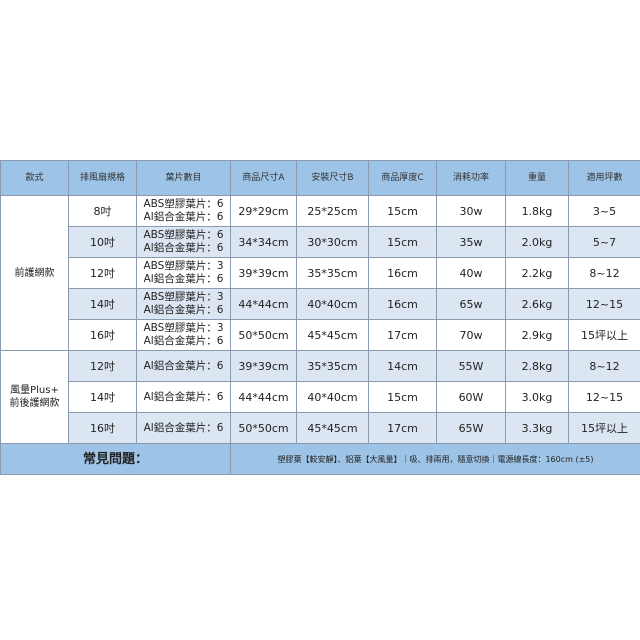 The height and width of the screenshot is (640, 640). I want to click on power-cell: 35w, so click(471, 242).